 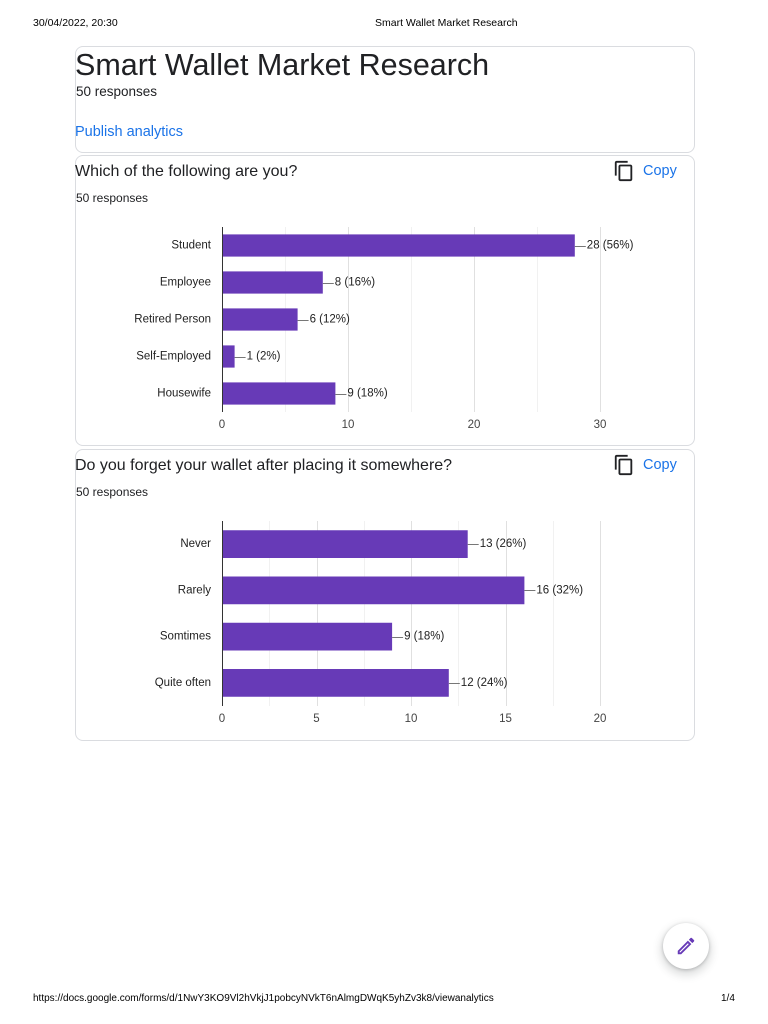 I want to click on data-label: 16 (32%), so click(x=559, y=590).